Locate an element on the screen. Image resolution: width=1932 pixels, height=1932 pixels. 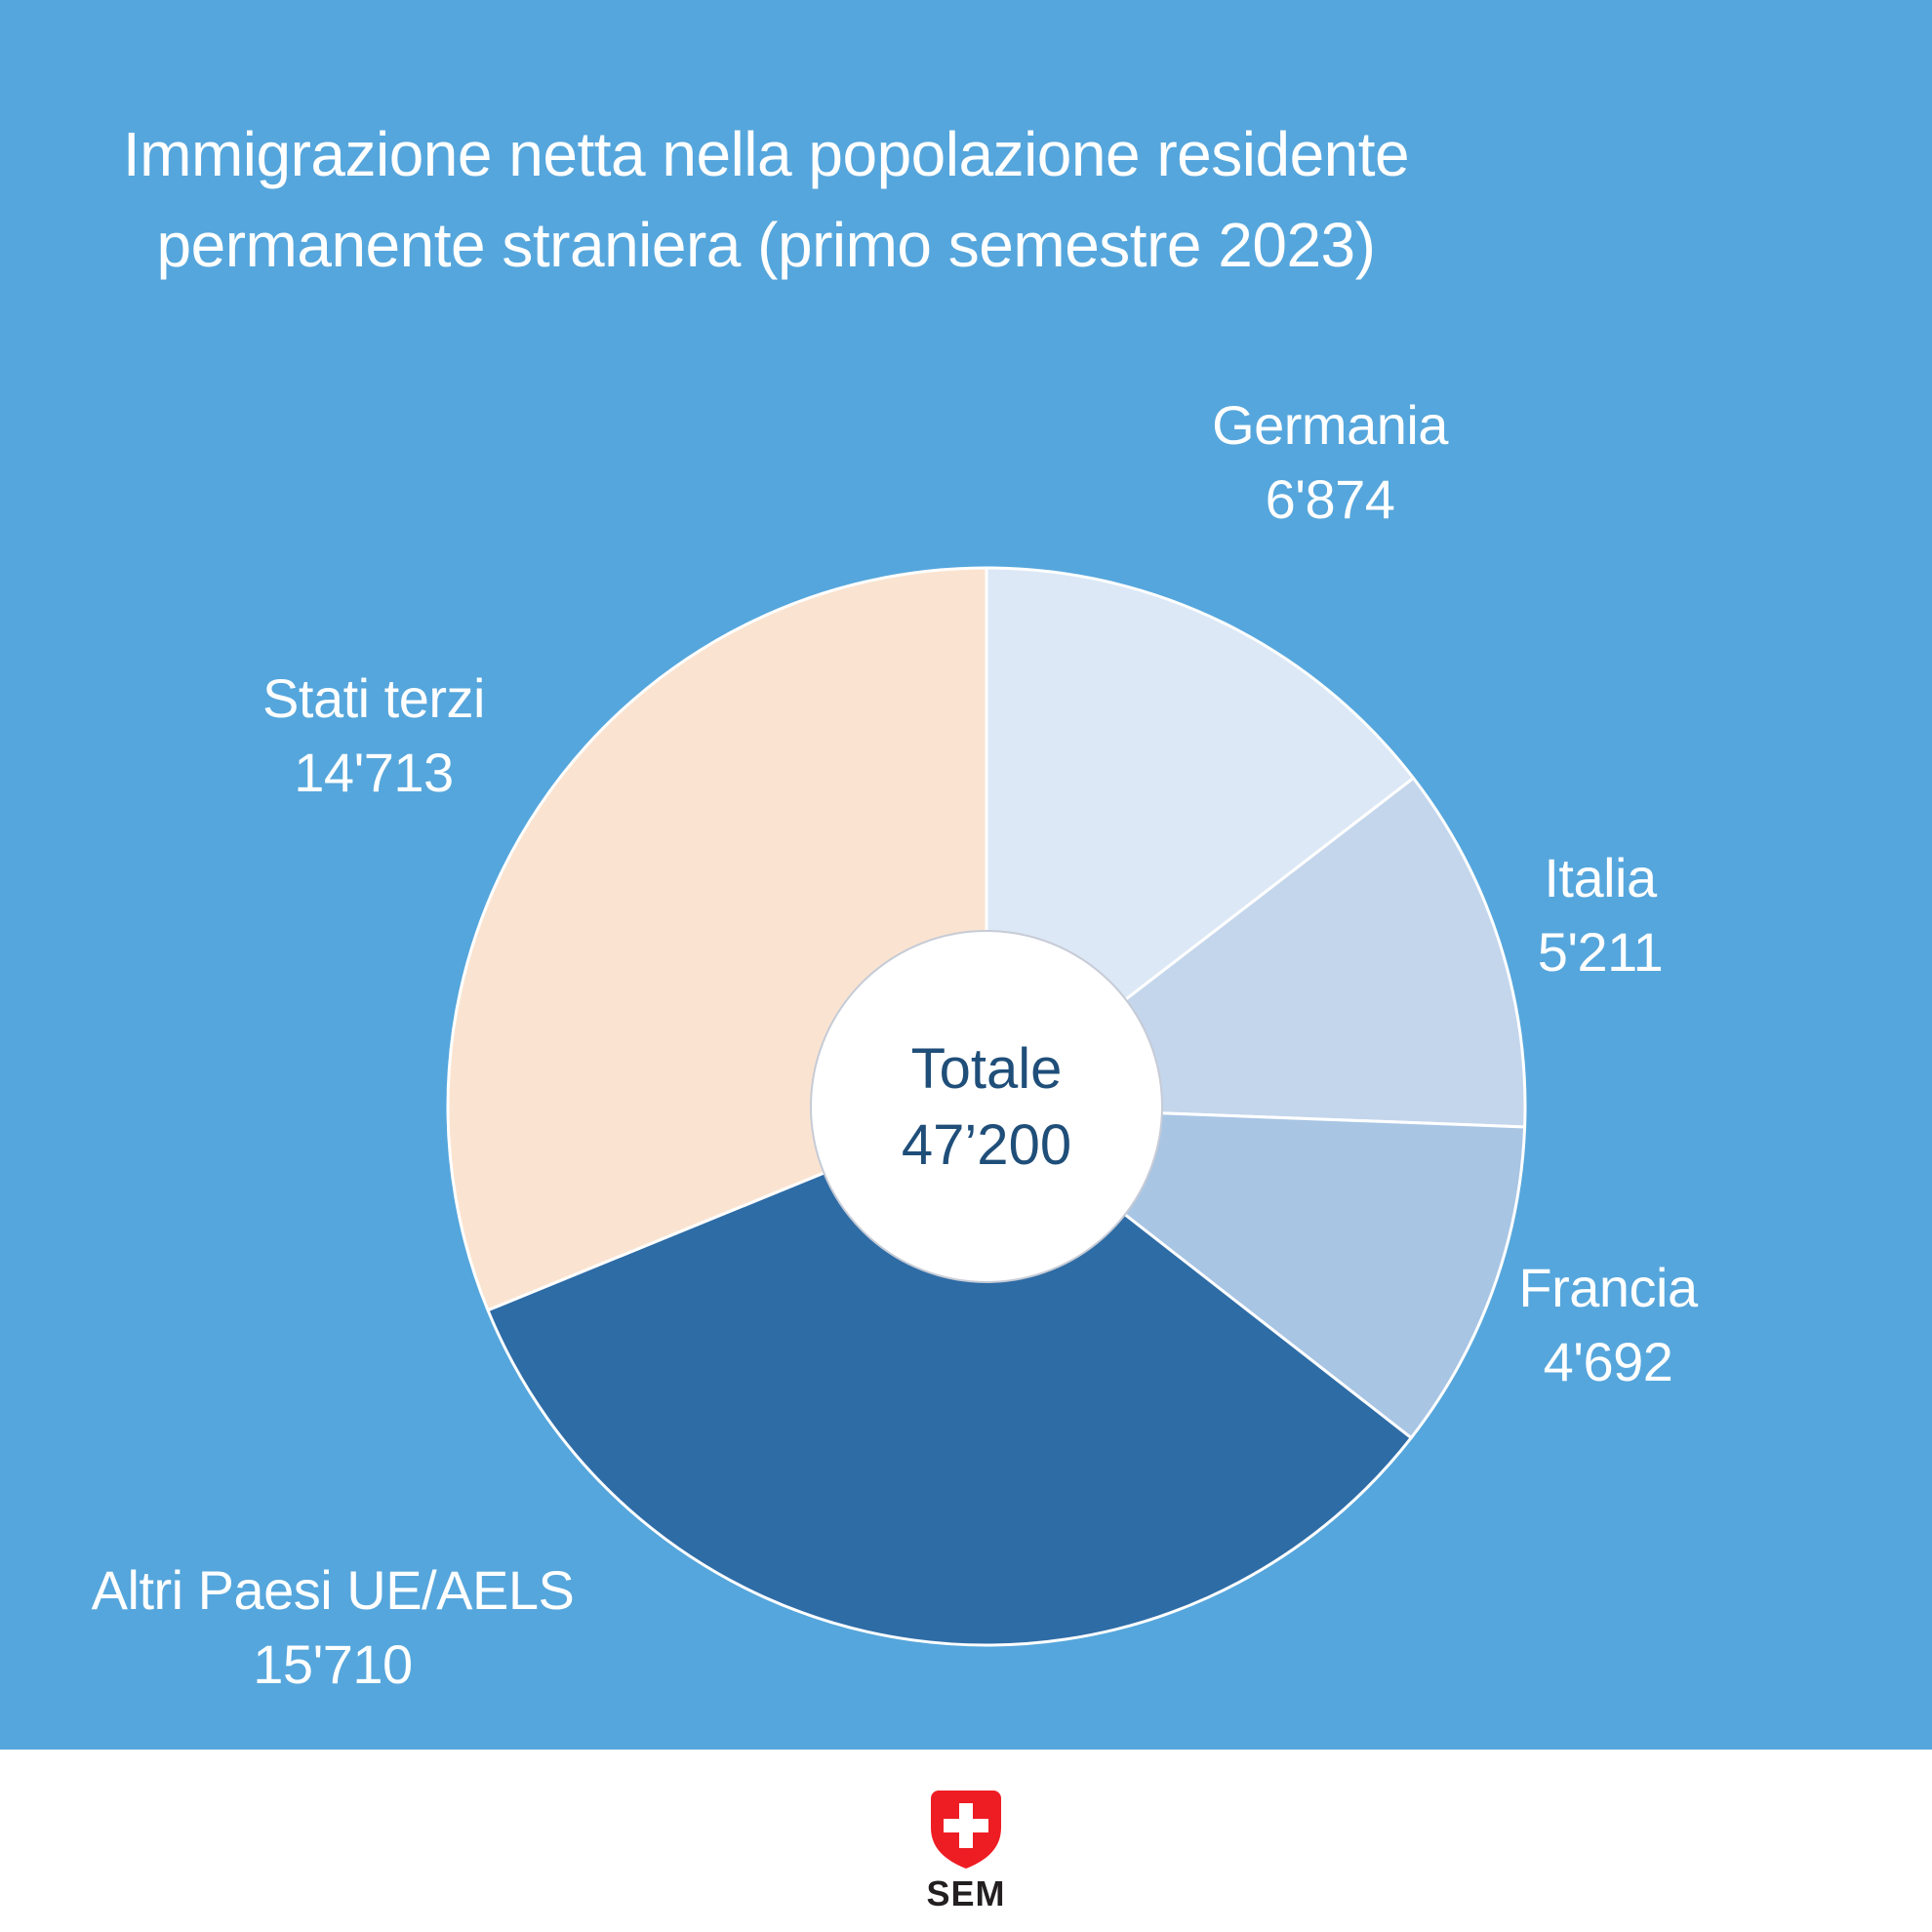
slice-label-stati-terzi-name: Stati terzi is located at coordinates (373, 698).